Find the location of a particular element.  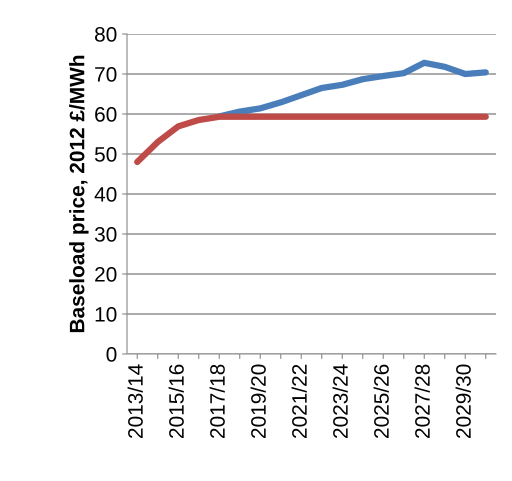

y-tick-label: 40 is located at coordinates (105, 194).